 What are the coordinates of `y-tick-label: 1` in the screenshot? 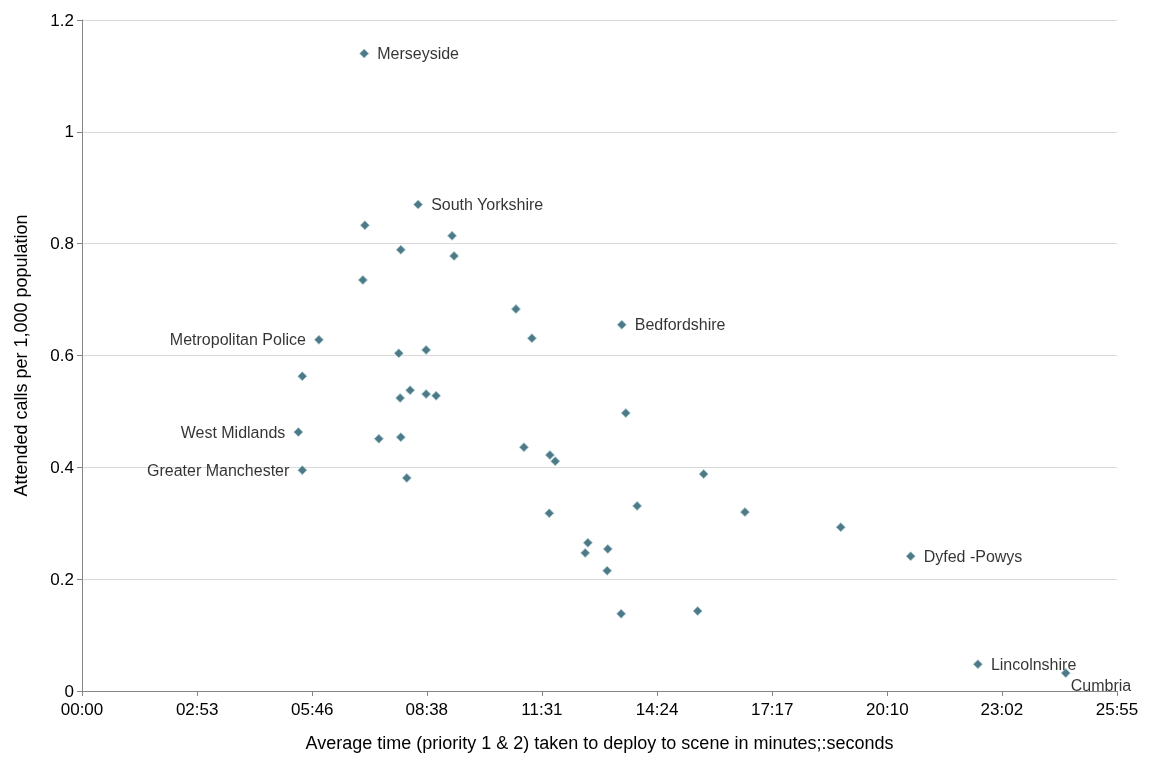 It's located at (69, 132).